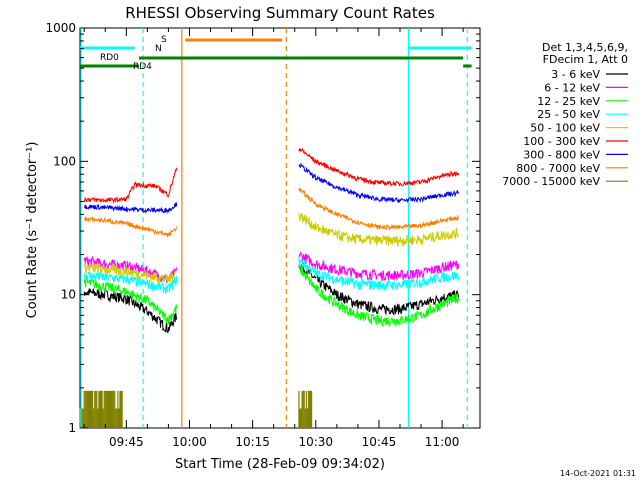 The image size is (640, 480). I want to click on legend-label: 300 - 800 keV, so click(561, 154).